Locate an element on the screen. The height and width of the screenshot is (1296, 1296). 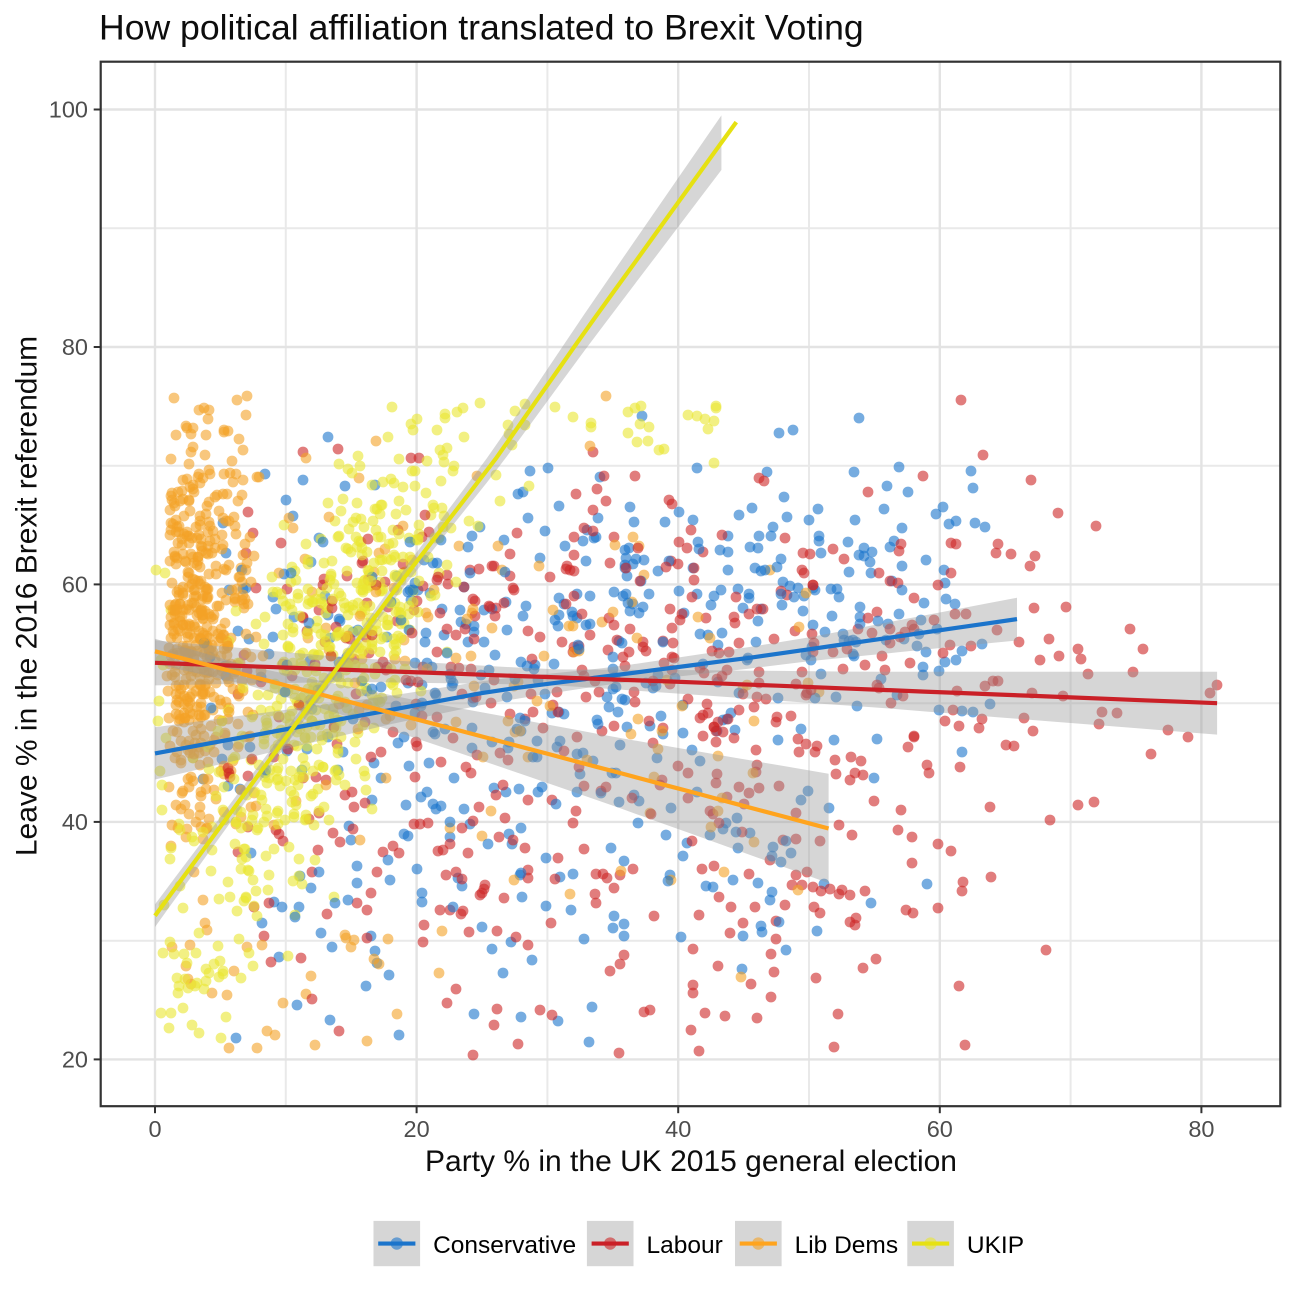
svg-text: Conservative is located at coordinates (504, 1245).